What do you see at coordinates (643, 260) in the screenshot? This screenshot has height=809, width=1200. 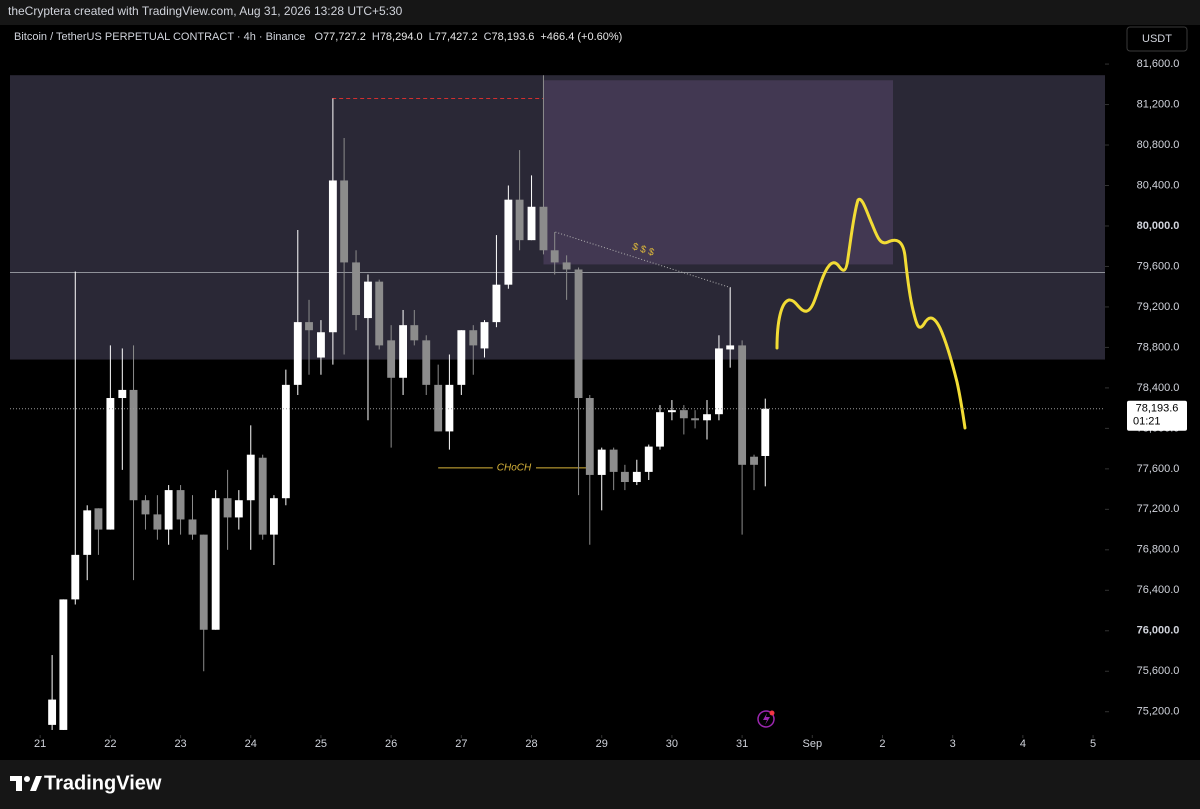 I see `drawing-line` at bounding box center [643, 260].